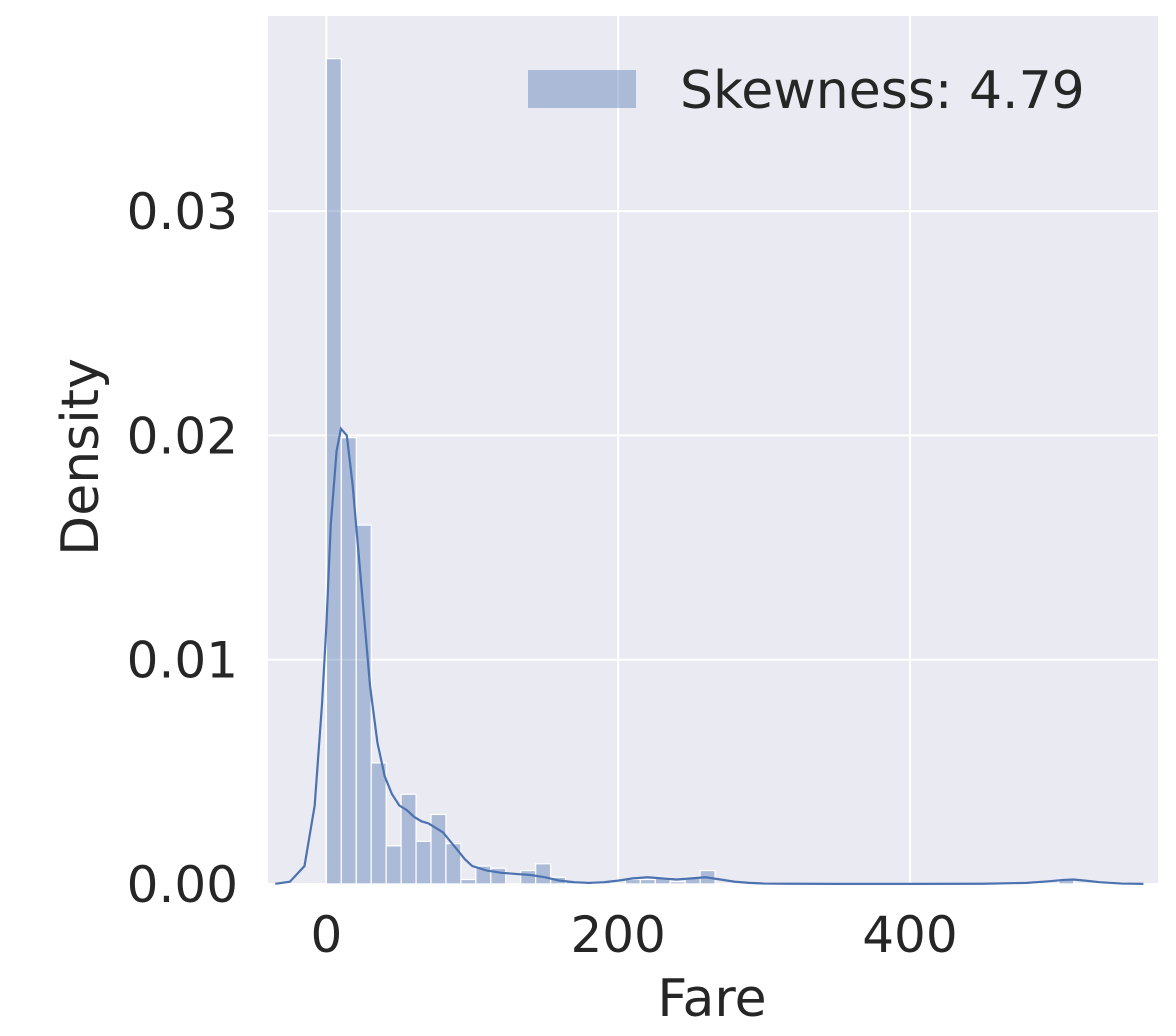  I want to click on x-tick-labels: 0 200 400, so click(633, 935).